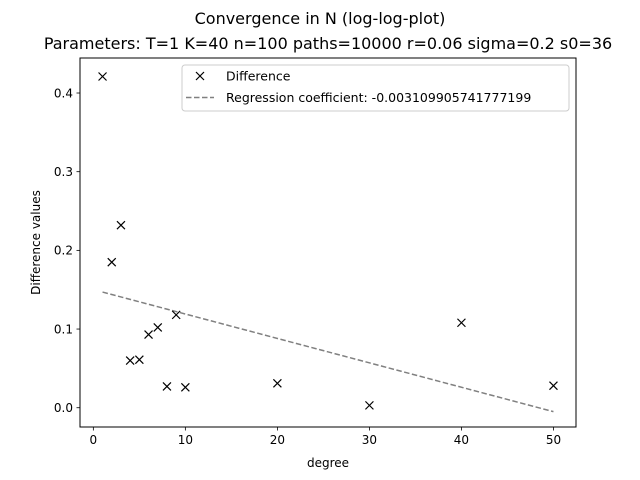 The width and height of the screenshot is (640, 480). Describe the element at coordinates (277, 440) in the screenshot. I see `x-tick-label: 20` at that location.